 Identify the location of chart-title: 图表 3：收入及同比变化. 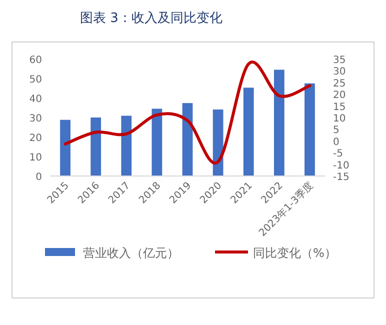
(151, 18).